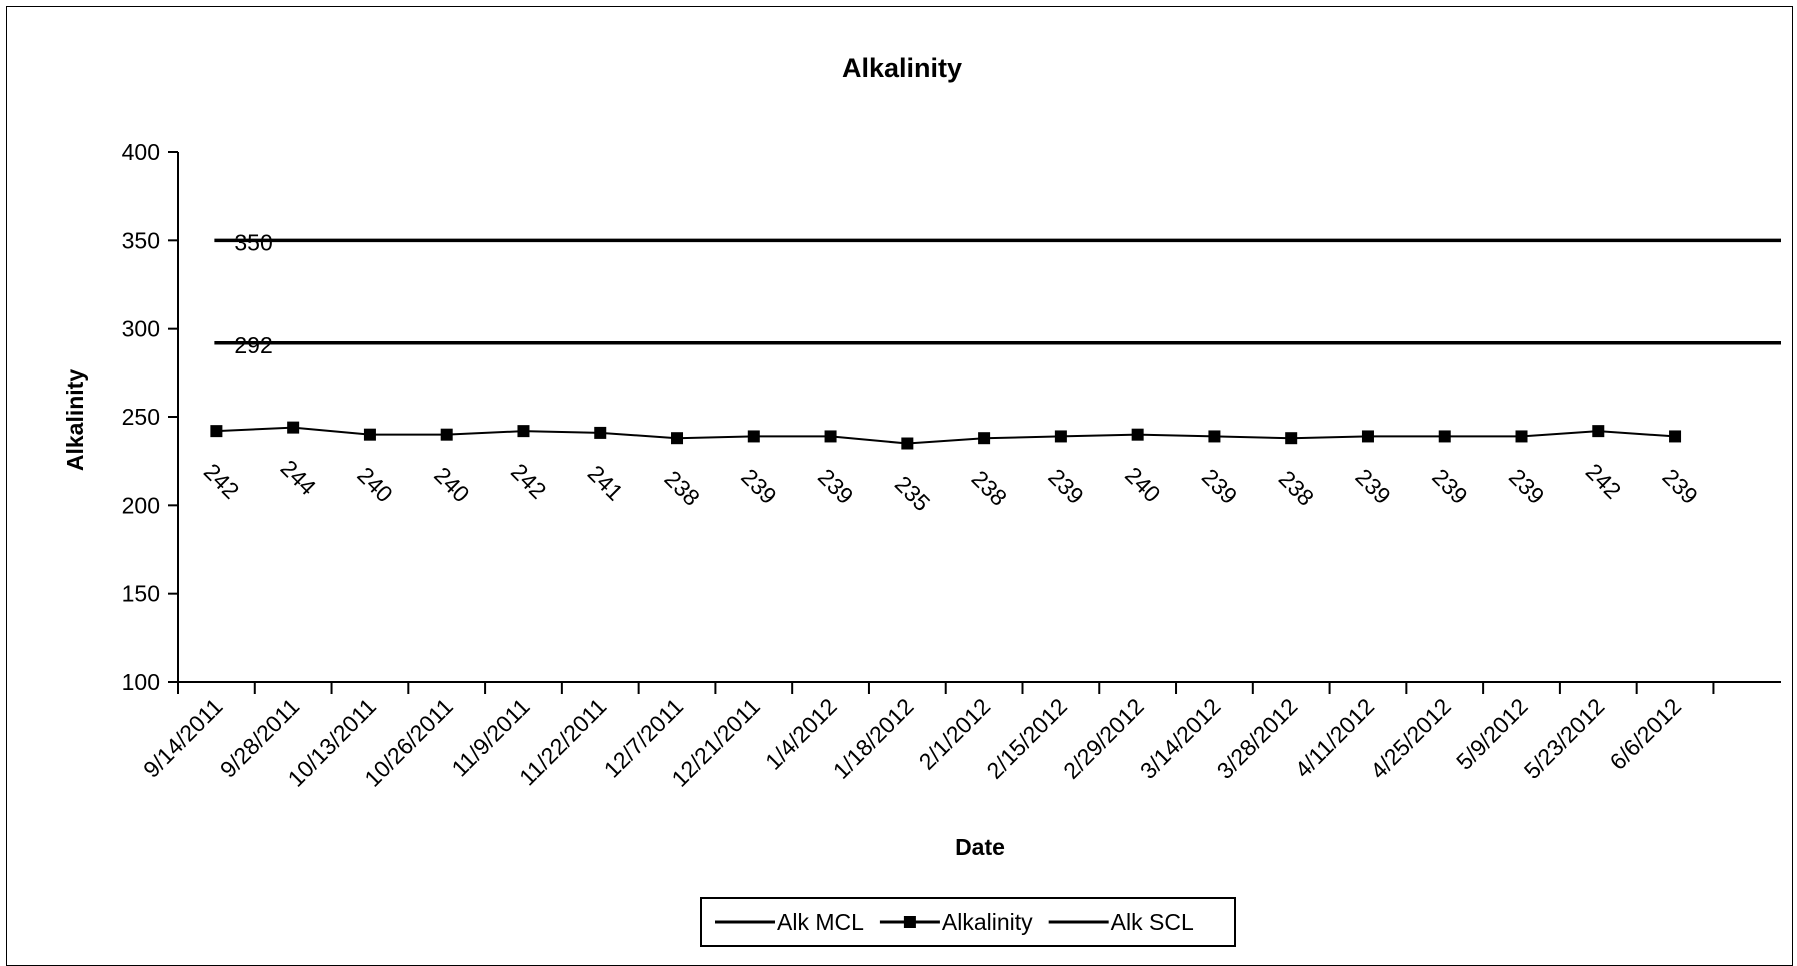 Image resolution: width=1797 pixels, height=966 pixels. I want to click on y-tick-label: 300, so click(141, 329).